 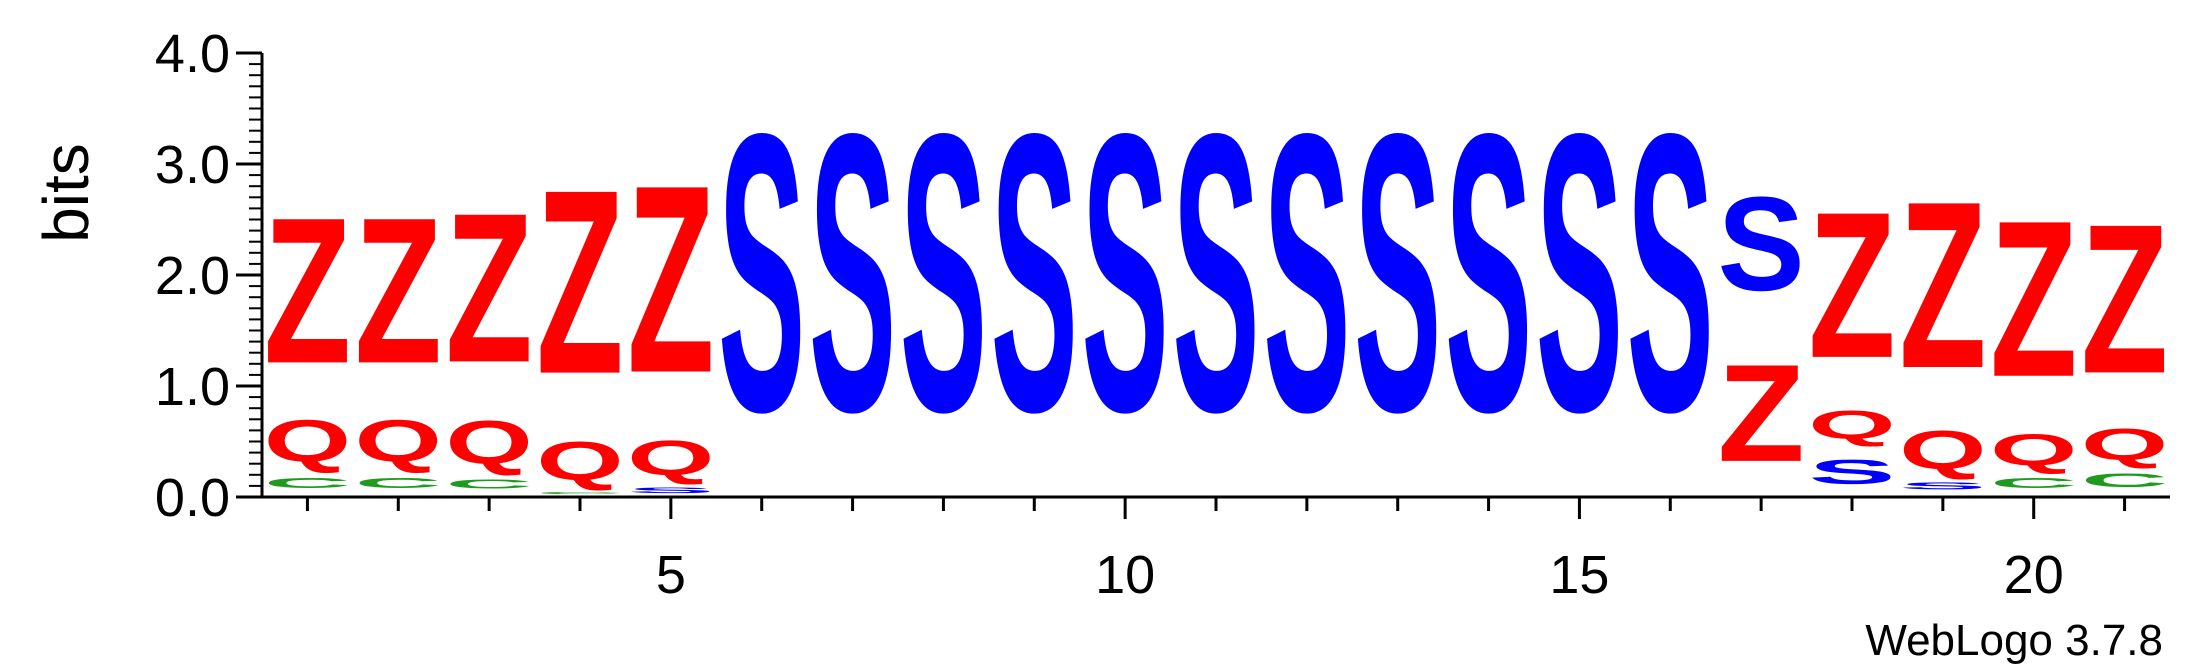 What do you see at coordinates (2014, 640) in the screenshot?
I see `weblogo-credit: WebLogo 3.7.8` at bounding box center [2014, 640].